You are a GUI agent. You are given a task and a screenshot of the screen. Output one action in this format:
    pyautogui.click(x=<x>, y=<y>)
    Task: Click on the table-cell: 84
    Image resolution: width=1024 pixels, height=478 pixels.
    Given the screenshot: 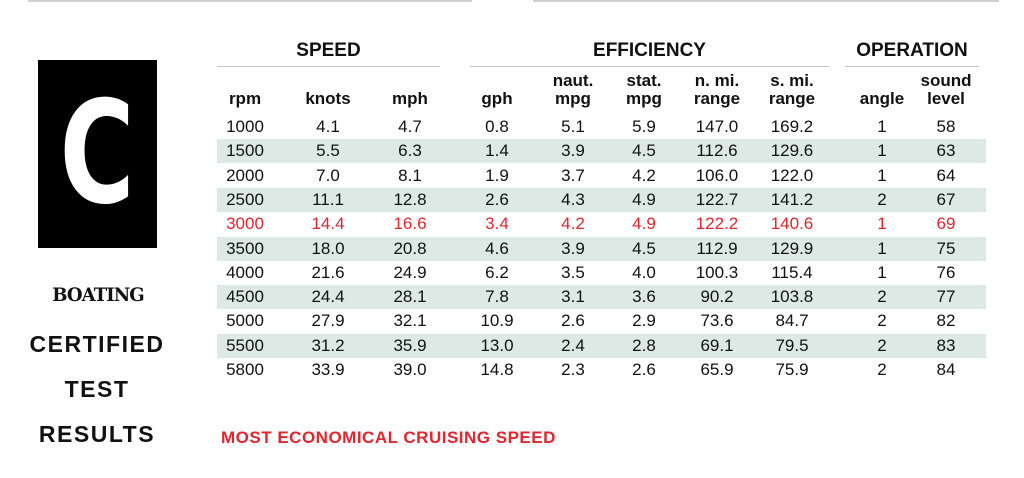 What is the action you would take?
    pyautogui.click(x=946, y=369)
    